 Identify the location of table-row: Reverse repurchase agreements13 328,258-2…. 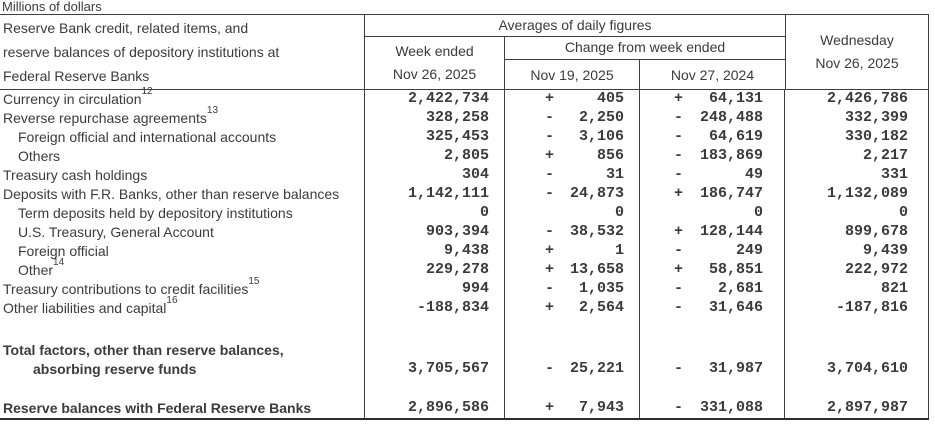
(464, 116).